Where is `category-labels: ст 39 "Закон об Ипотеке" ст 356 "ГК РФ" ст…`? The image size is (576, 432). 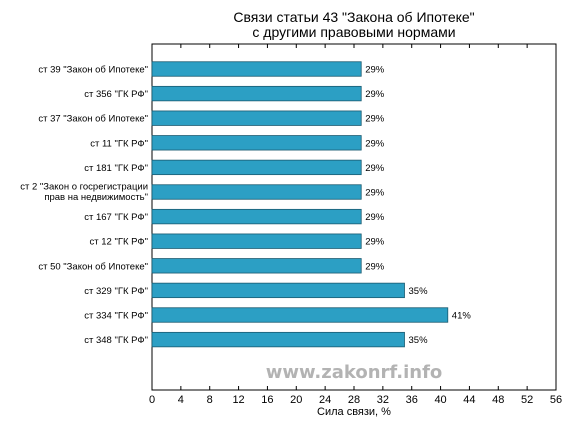 category-labels: ст 39 "Закон об Ипотеке" ст 356 "ГК РФ" ст… is located at coordinates (84, 206).